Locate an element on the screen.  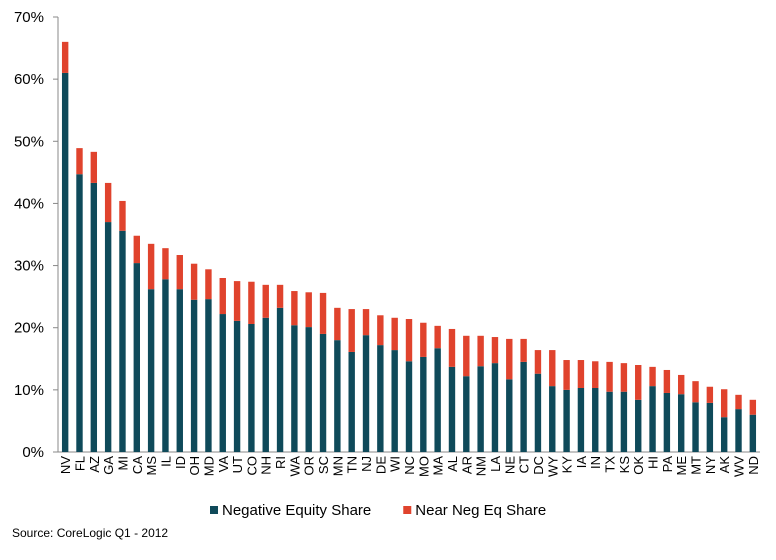
x-tick-label: DC is located at coordinates (538, 465).